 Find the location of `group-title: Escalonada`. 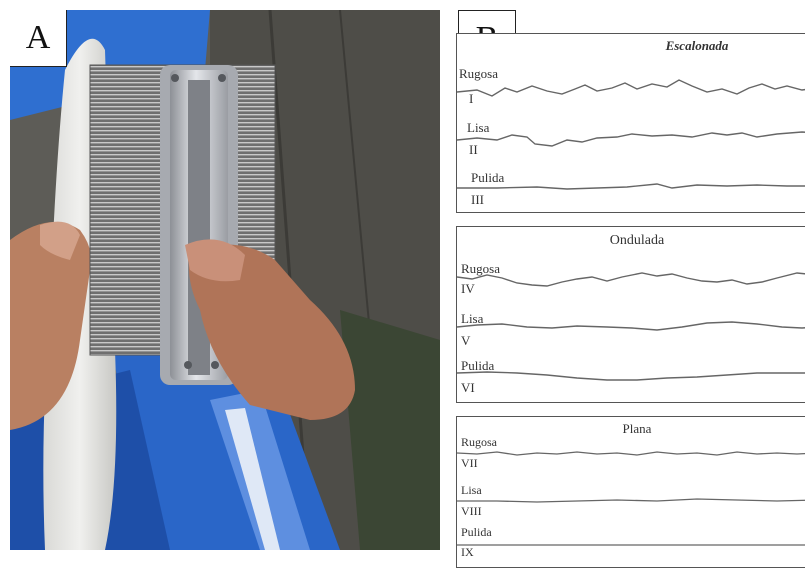

group-title: Escalonada is located at coordinates (697, 45).